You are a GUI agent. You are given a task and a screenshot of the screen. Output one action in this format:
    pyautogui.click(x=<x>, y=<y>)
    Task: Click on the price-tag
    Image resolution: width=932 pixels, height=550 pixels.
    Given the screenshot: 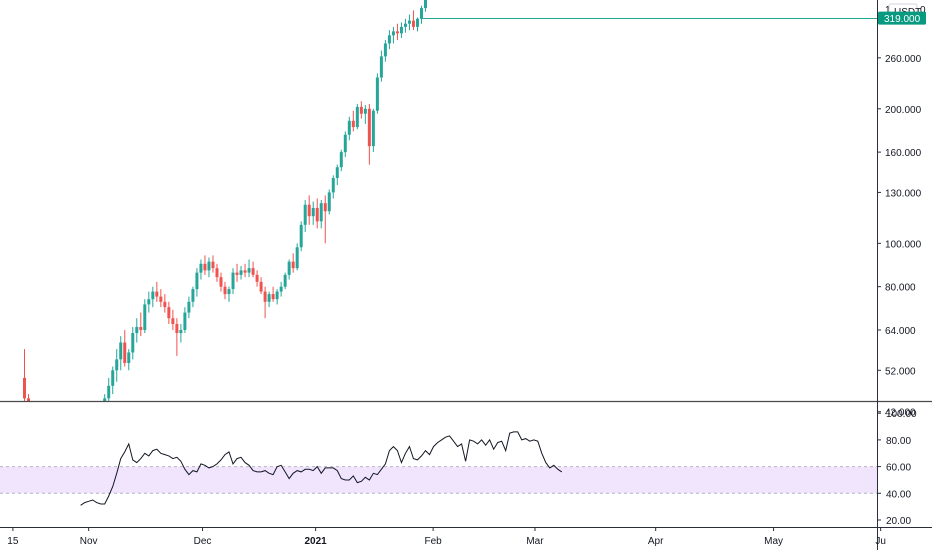 What is the action you would take?
    pyautogui.click(x=902, y=18)
    